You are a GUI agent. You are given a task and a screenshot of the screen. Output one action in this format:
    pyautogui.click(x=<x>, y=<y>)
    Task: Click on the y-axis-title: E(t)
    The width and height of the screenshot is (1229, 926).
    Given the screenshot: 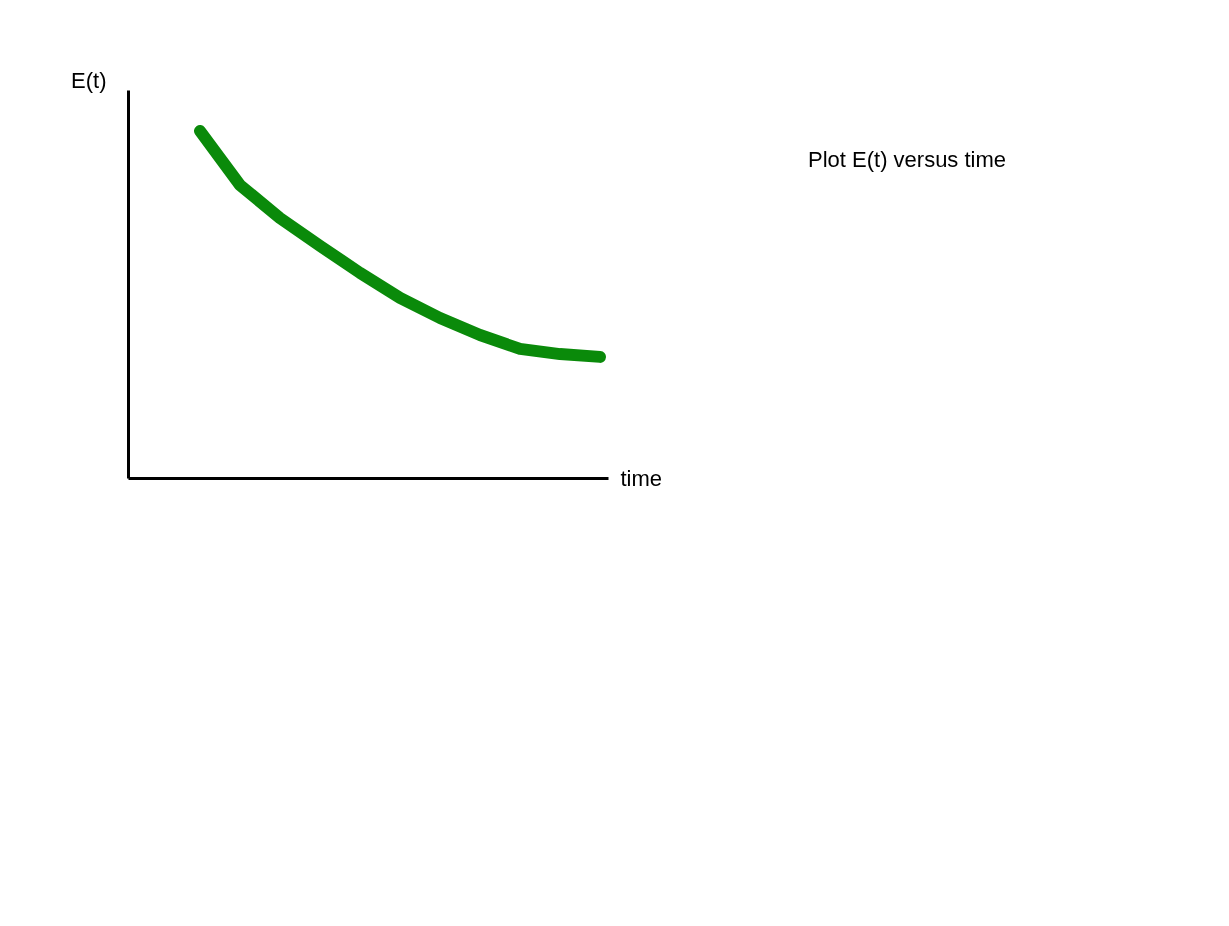 What is the action you would take?
    pyautogui.click(x=89, y=80)
    